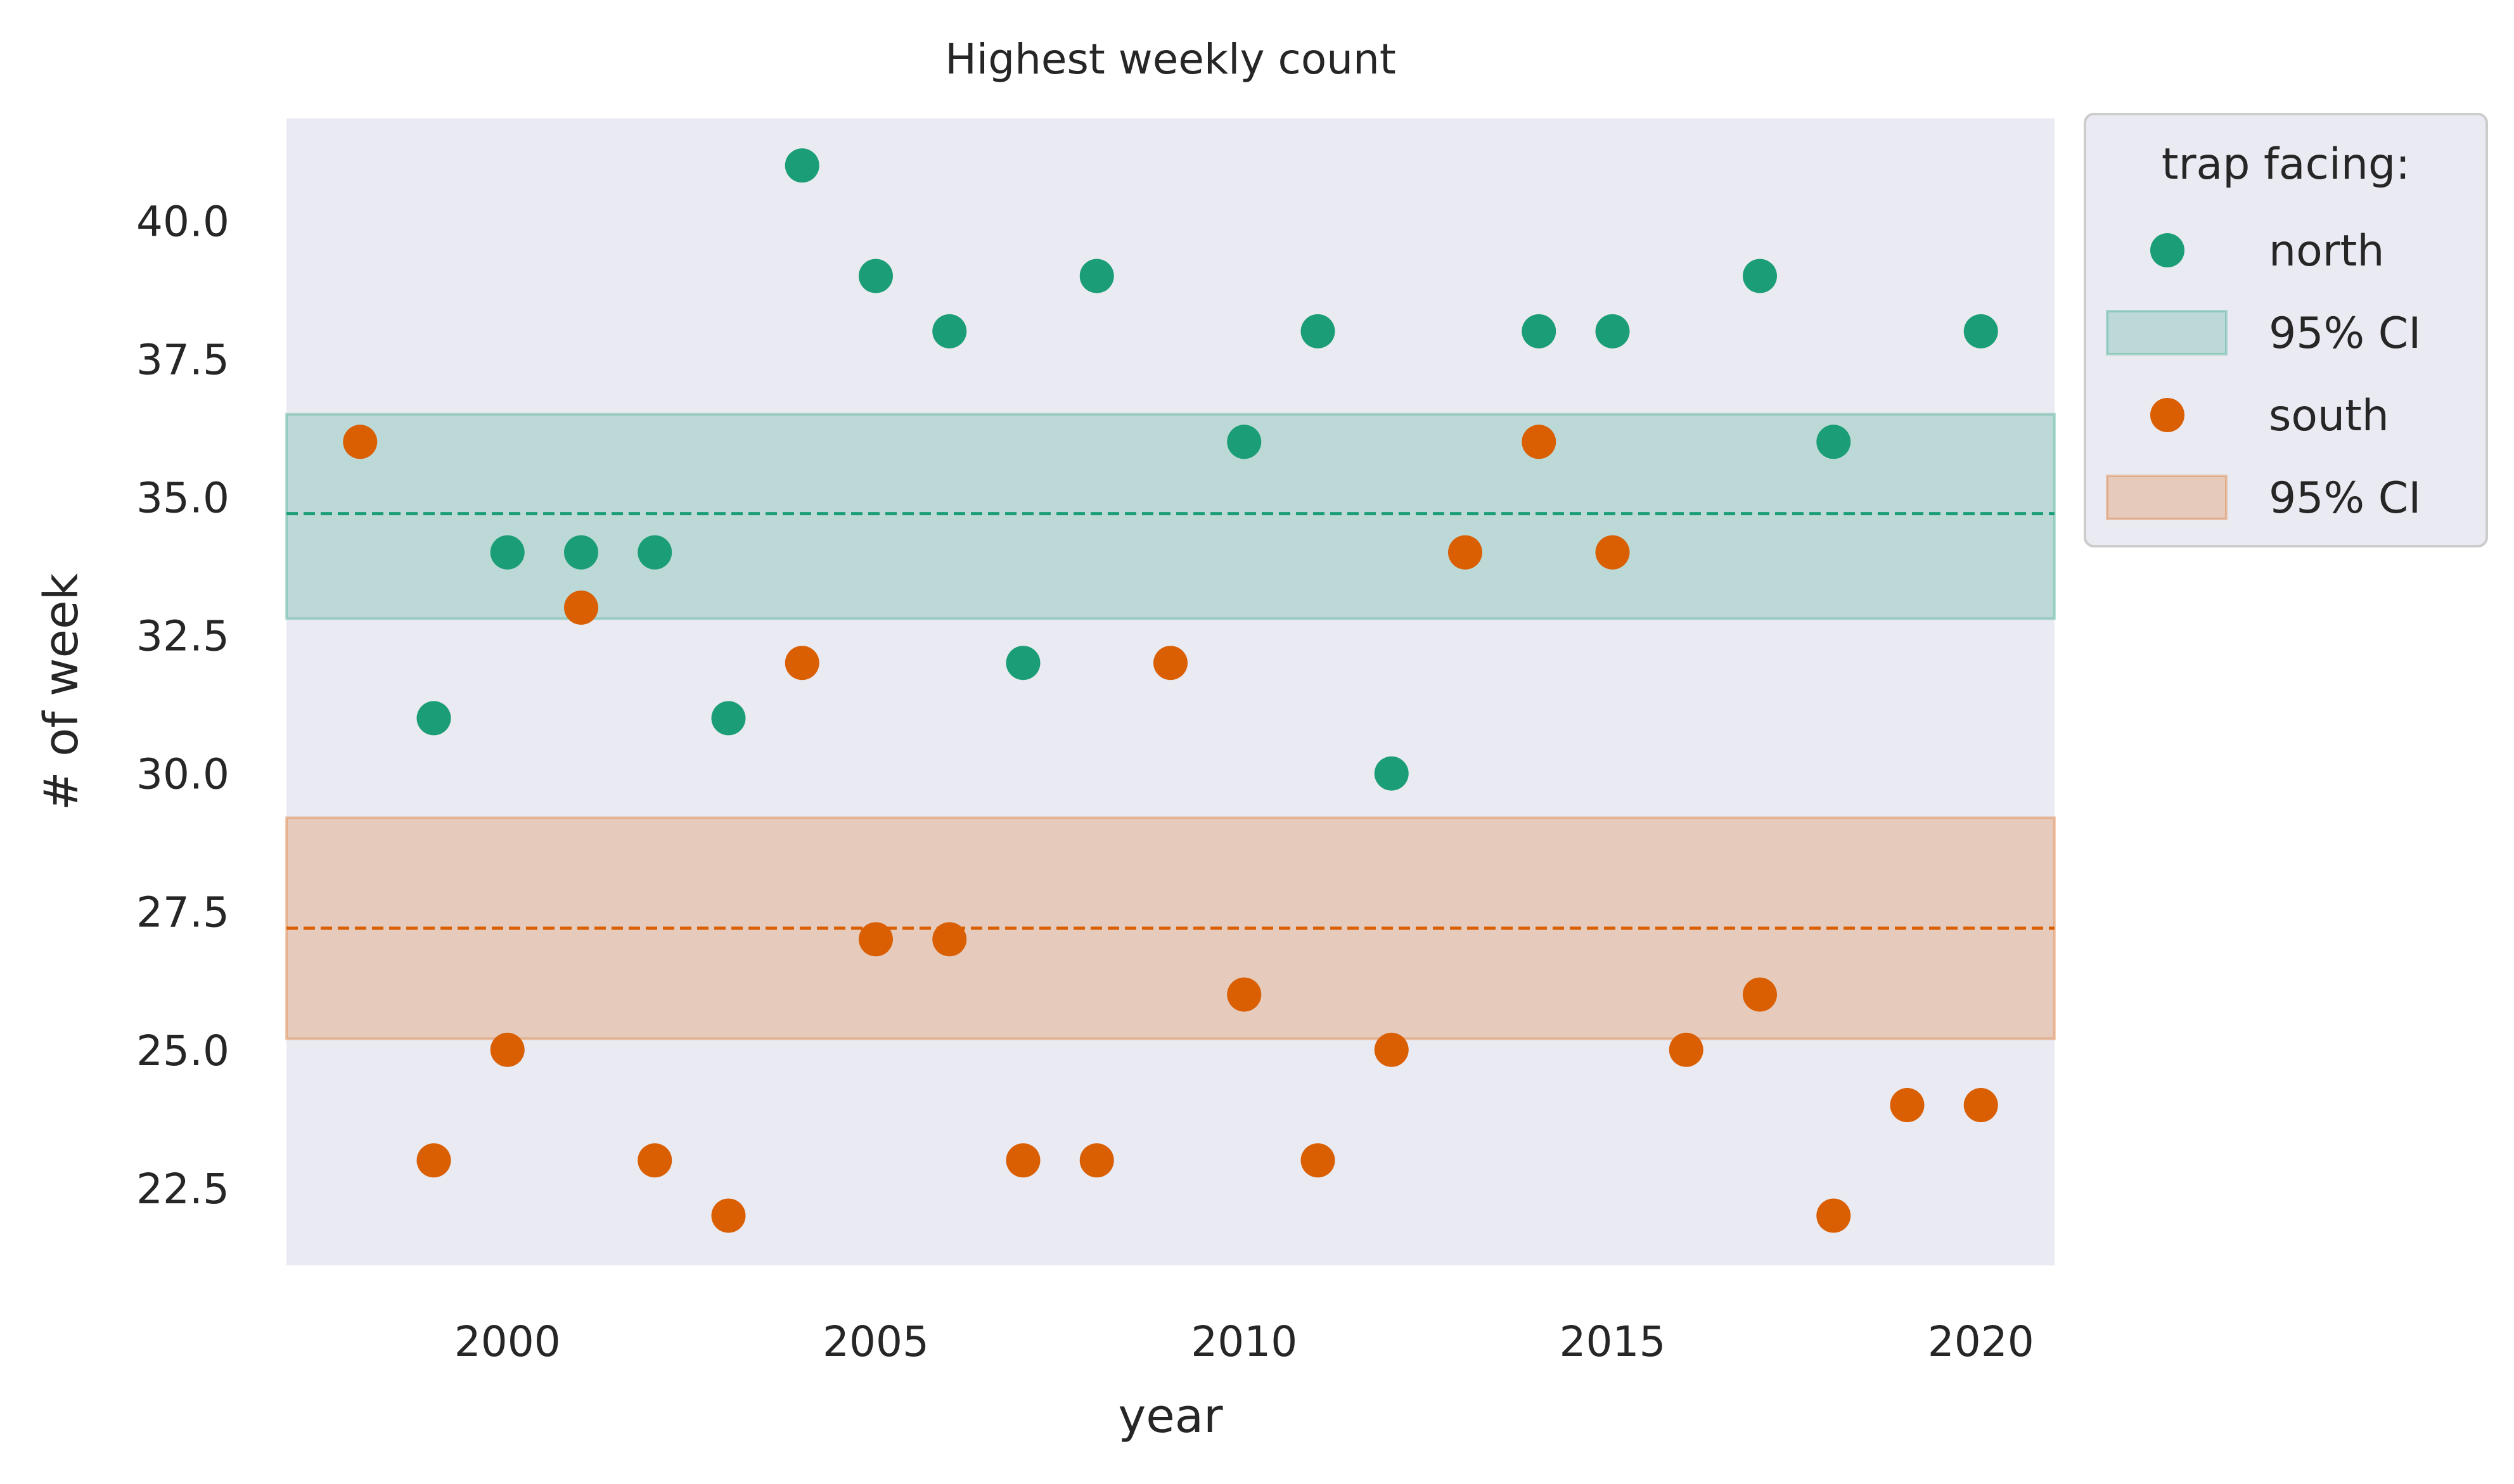 Image resolution: width=2514 pixels, height=1484 pixels. What do you see at coordinates (1980, 331) in the screenshot?
I see `point-north-2020` at bounding box center [1980, 331].